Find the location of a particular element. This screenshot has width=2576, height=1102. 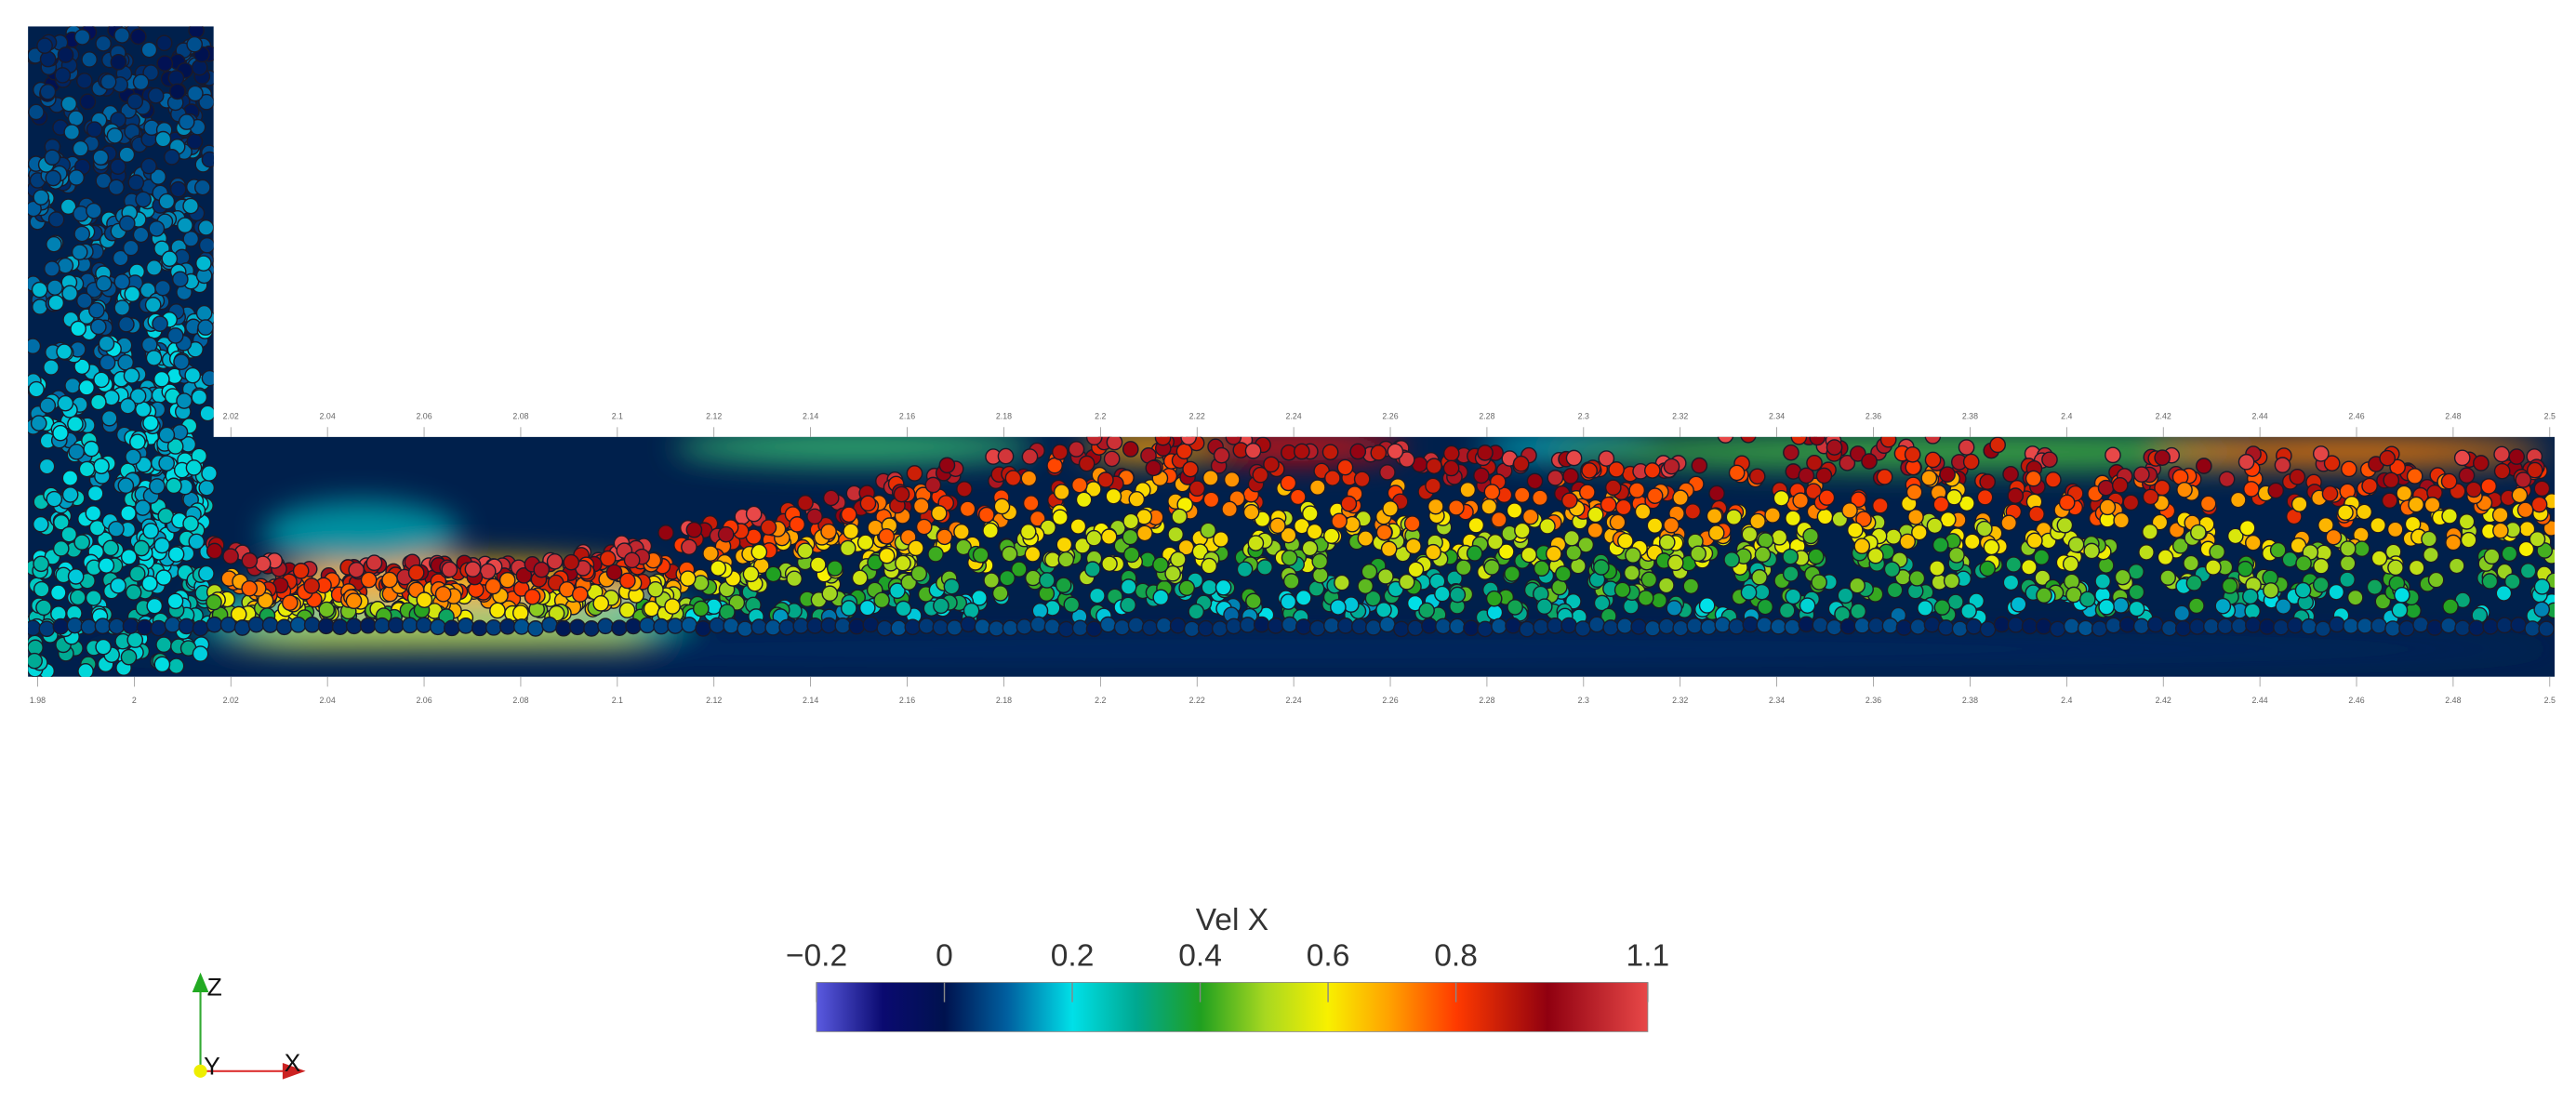

ruler-label: 2.08 is located at coordinates (520, 700).